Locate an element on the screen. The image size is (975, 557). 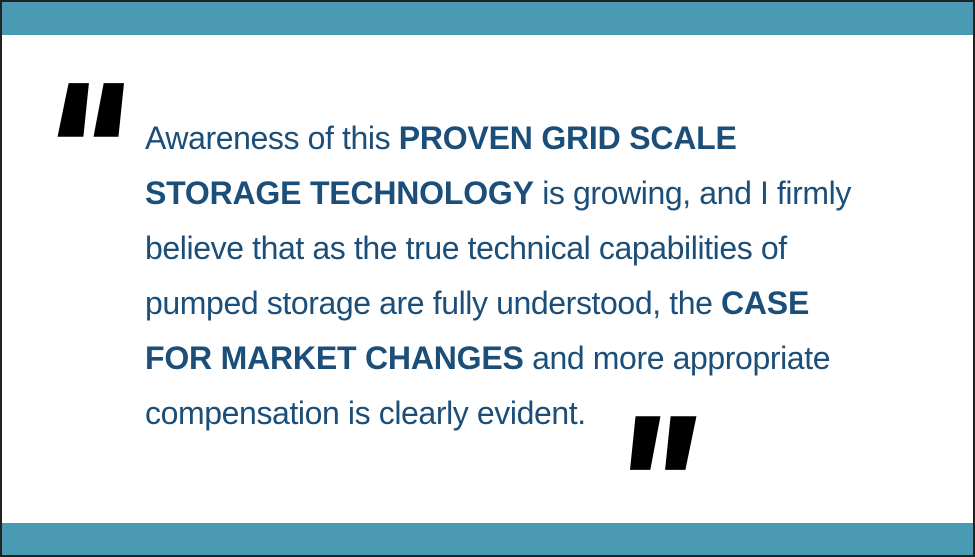
quote-segment: and more appropriate is located at coordinates (677, 358).